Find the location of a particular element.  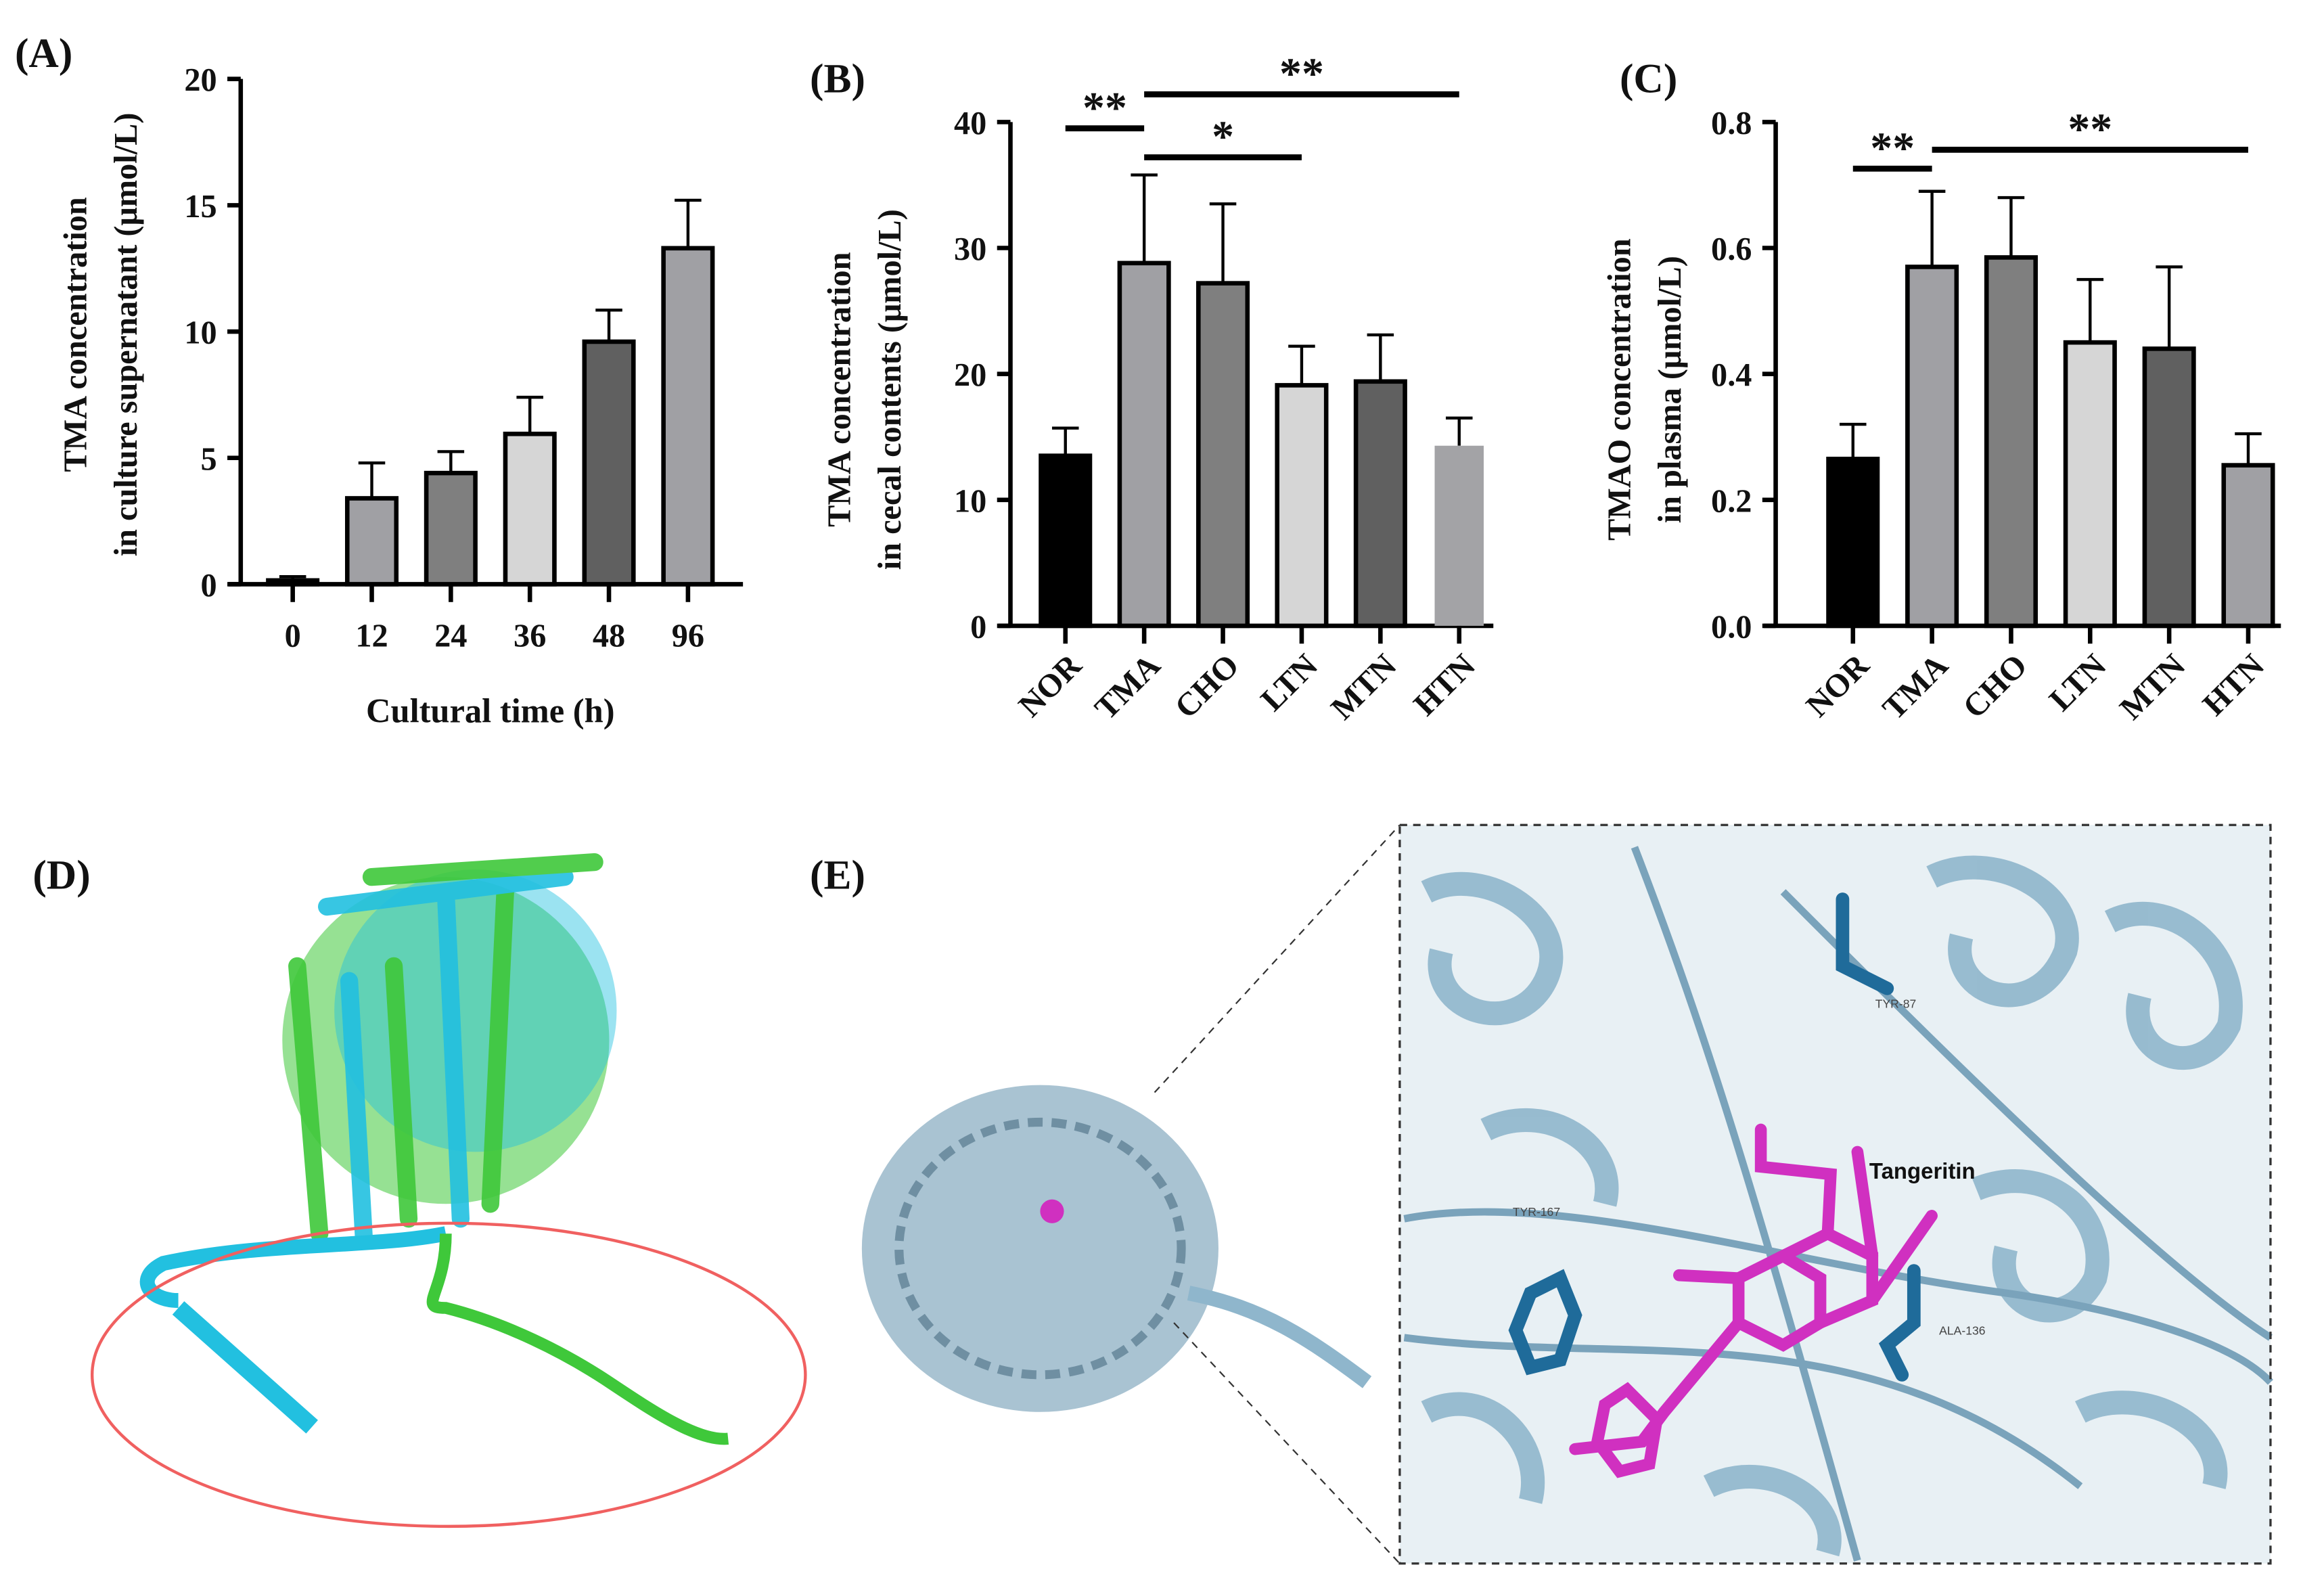

protein-overview-image is located at coordinates (1116, 1248).